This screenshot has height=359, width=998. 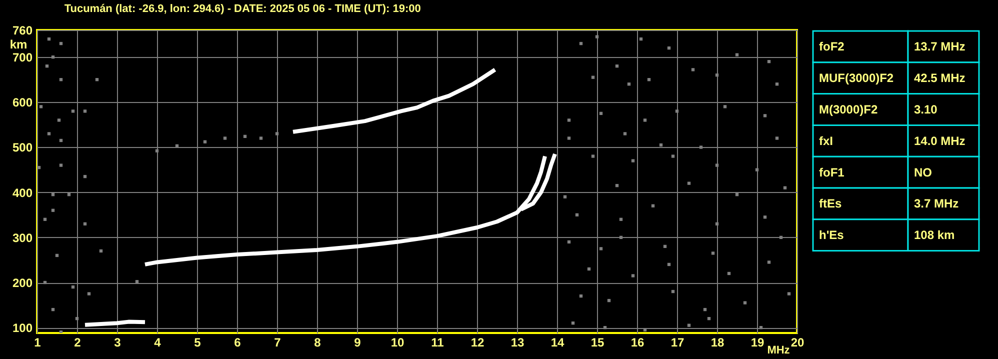 What do you see at coordinates (940, 78) in the screenshot?
I see `text: 42.5 MHz` at bounding box center [940, 78].